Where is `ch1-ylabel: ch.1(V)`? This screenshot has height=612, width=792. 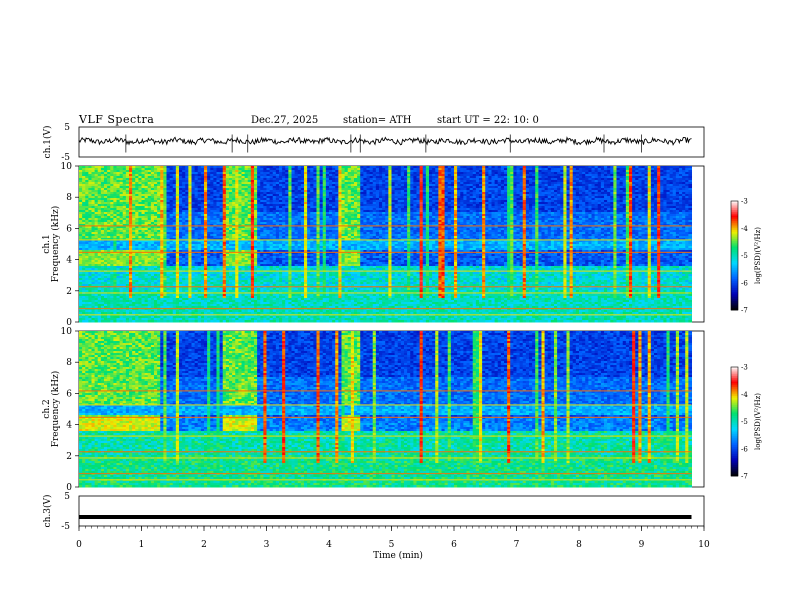
ch1-ylabel: ch.1(V) is located at coordinates (47, 142).